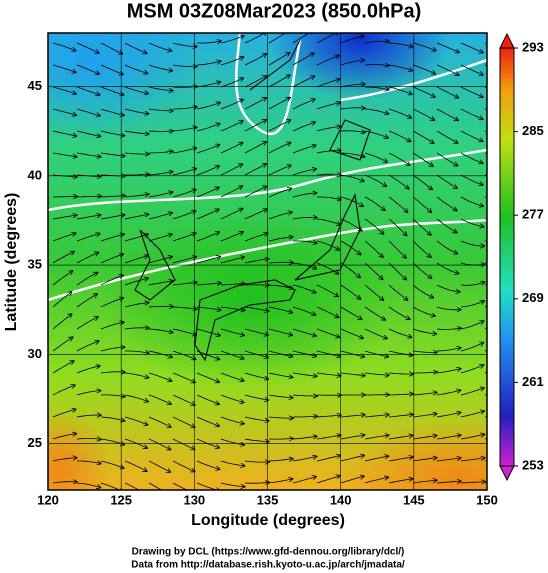  Describe the element at coordinates (35, 264) in the screenshot. I see `y-tick-label: 35` at that location.